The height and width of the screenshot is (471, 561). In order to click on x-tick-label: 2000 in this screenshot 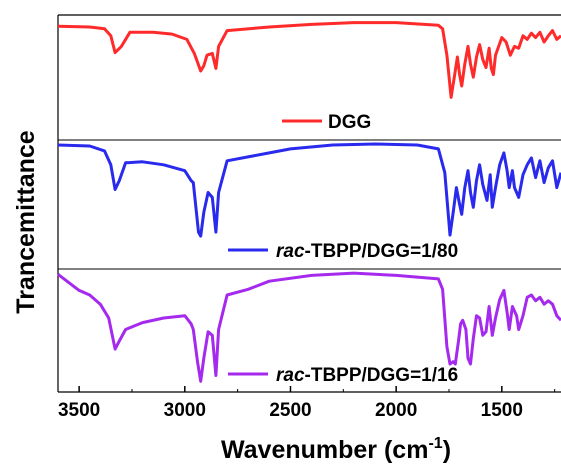, I will do `click(396, 410)`.